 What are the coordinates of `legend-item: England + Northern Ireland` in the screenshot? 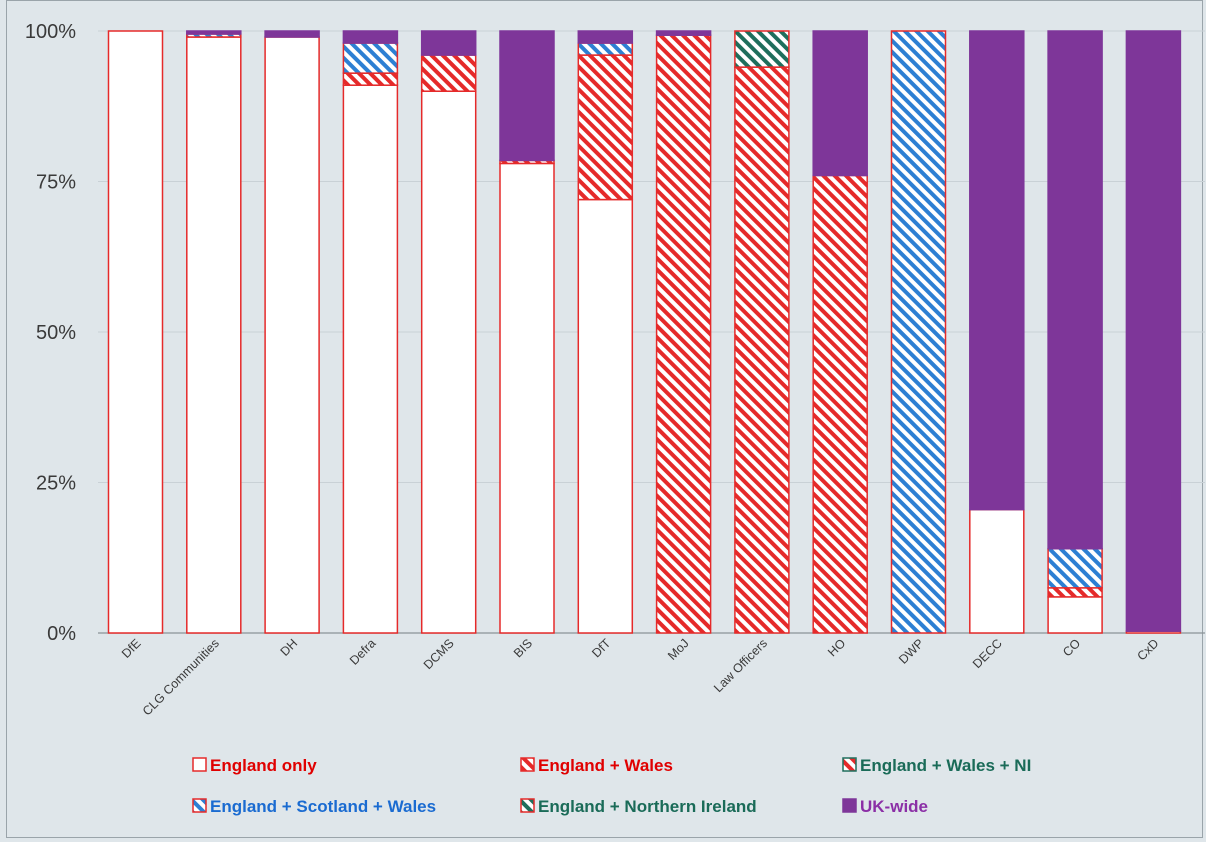 It's located at (638, 806).